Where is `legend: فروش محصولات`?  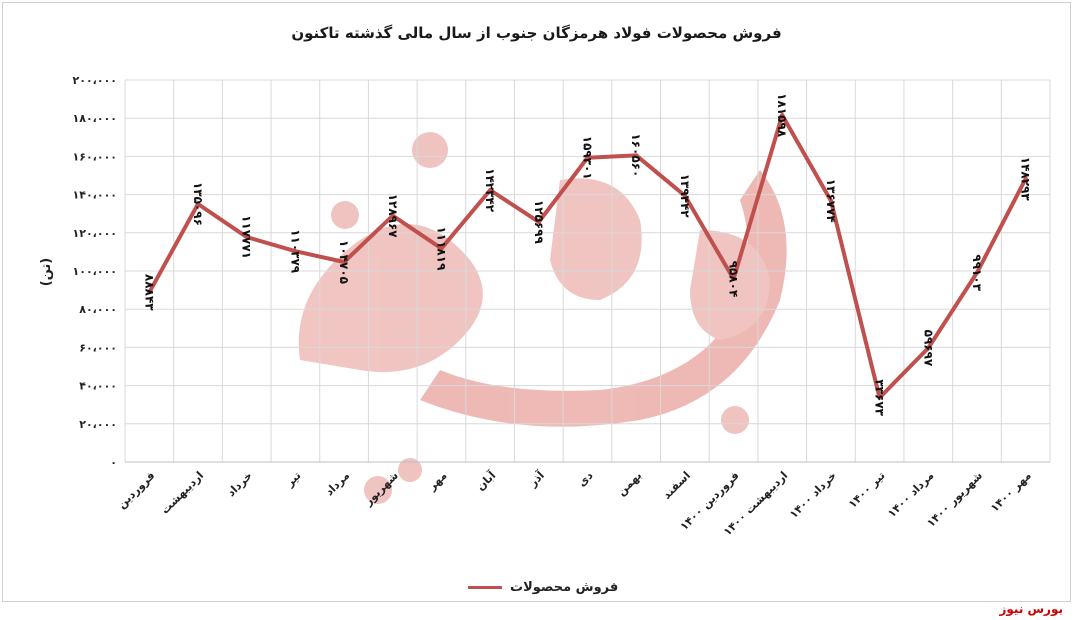 legend: فروش محصولات is located at coordinates (543, 587).